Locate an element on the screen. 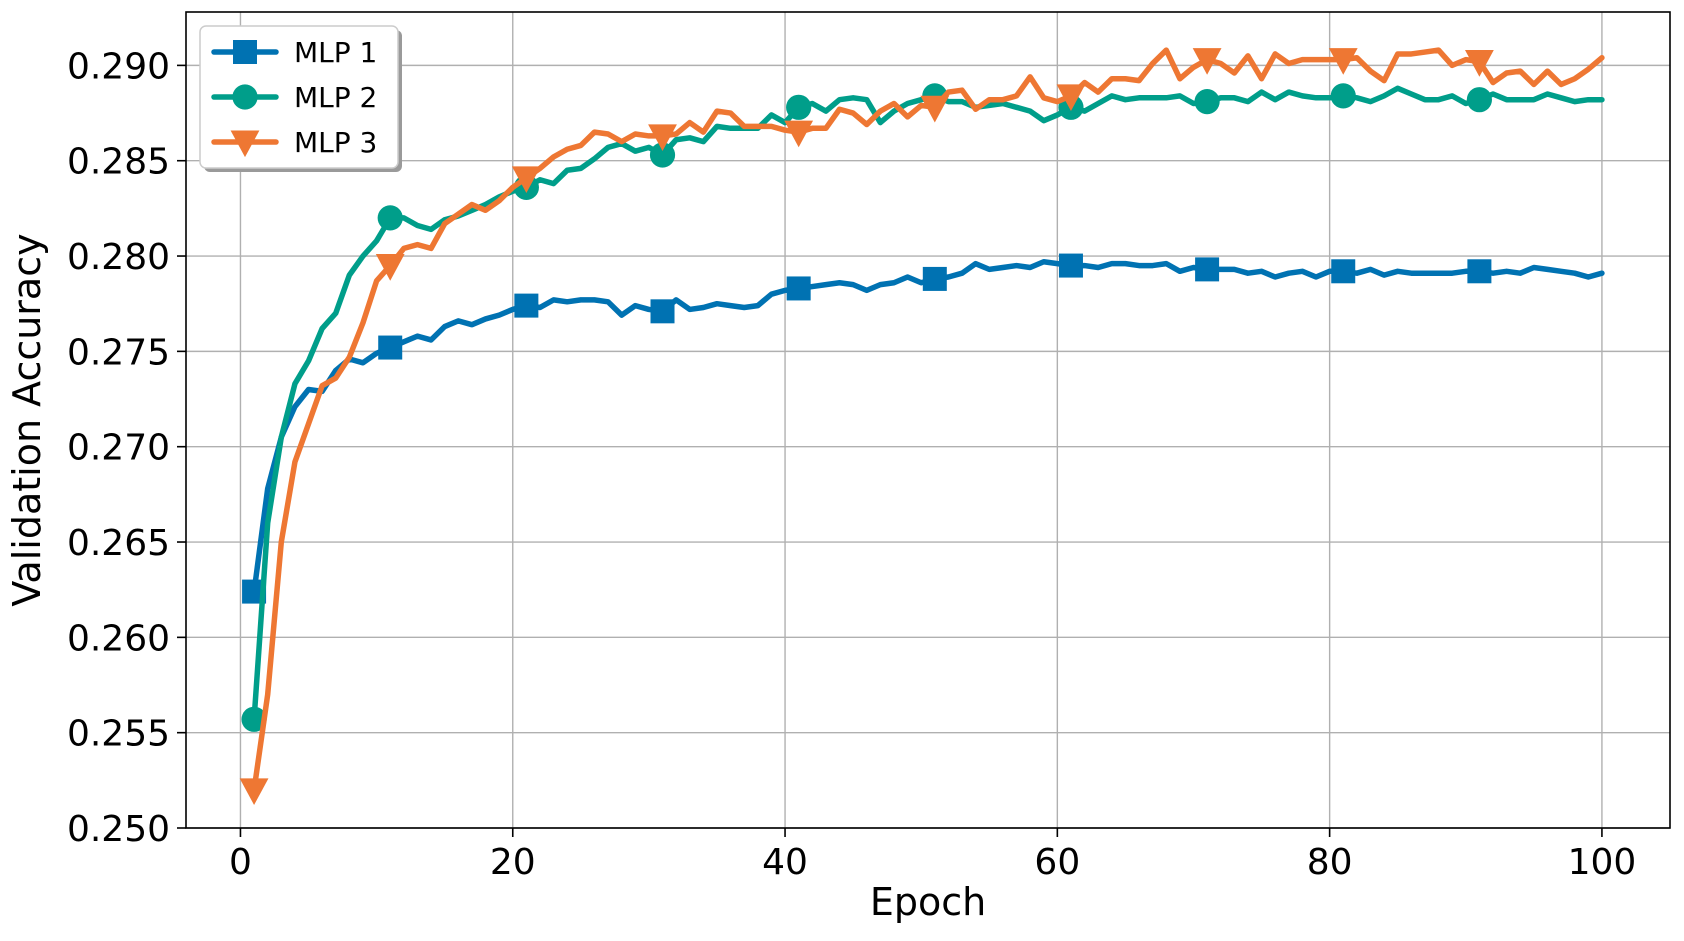  x-axis-title: Epoch is located at coordinates (928, 902).